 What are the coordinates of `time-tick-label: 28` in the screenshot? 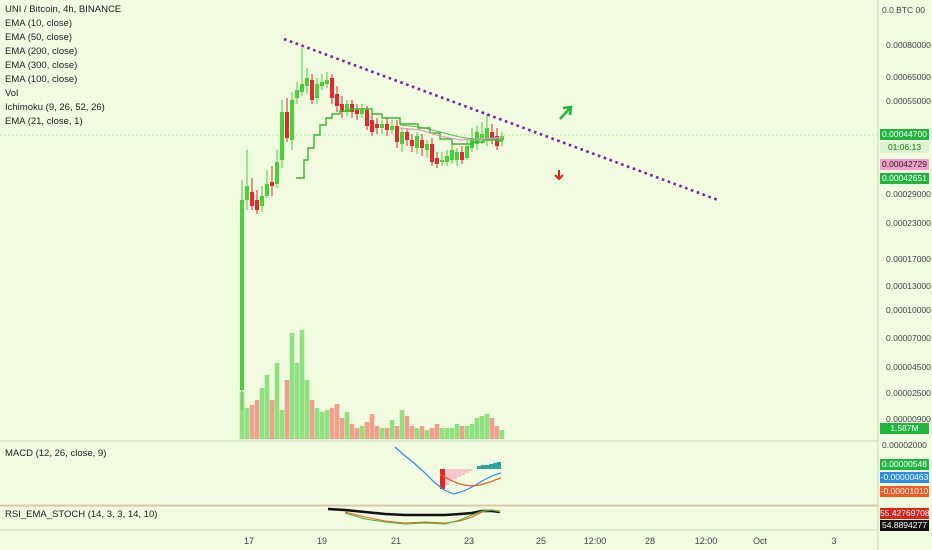 It's located at (650, 541).